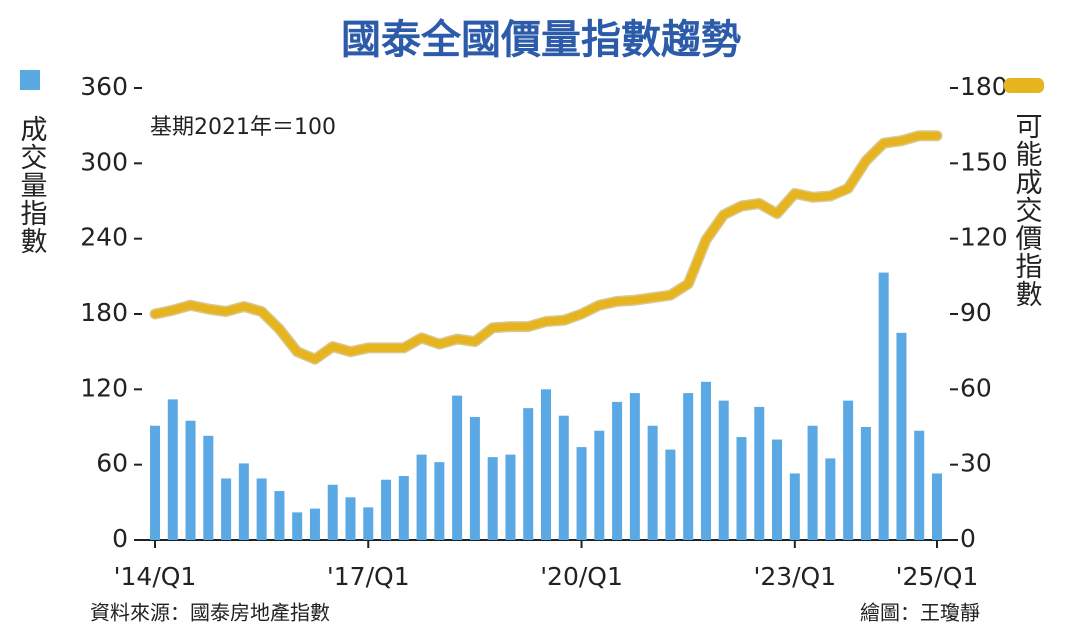 This screenshot has height=637, width=1082. I want to click on subtitle: 基期2021年＝100, so click(243, 127).